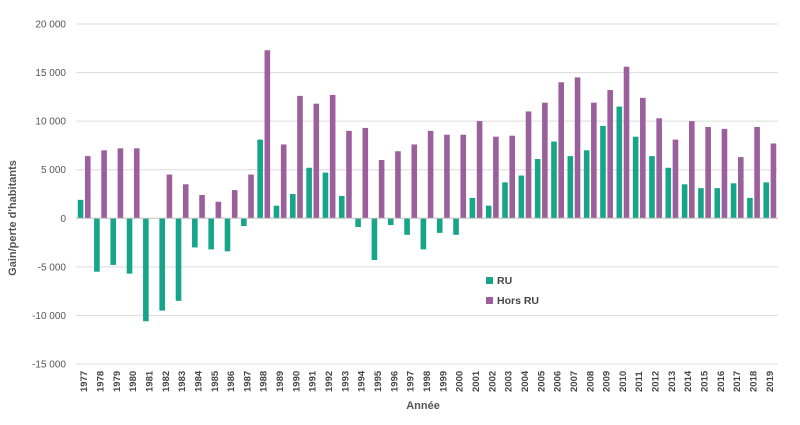 This screenshot has height=425, width=800. What do you see at coordinates (97, 245) in the screenshot?
I see `bar-ru-1978` at bounding box center [97, 245].